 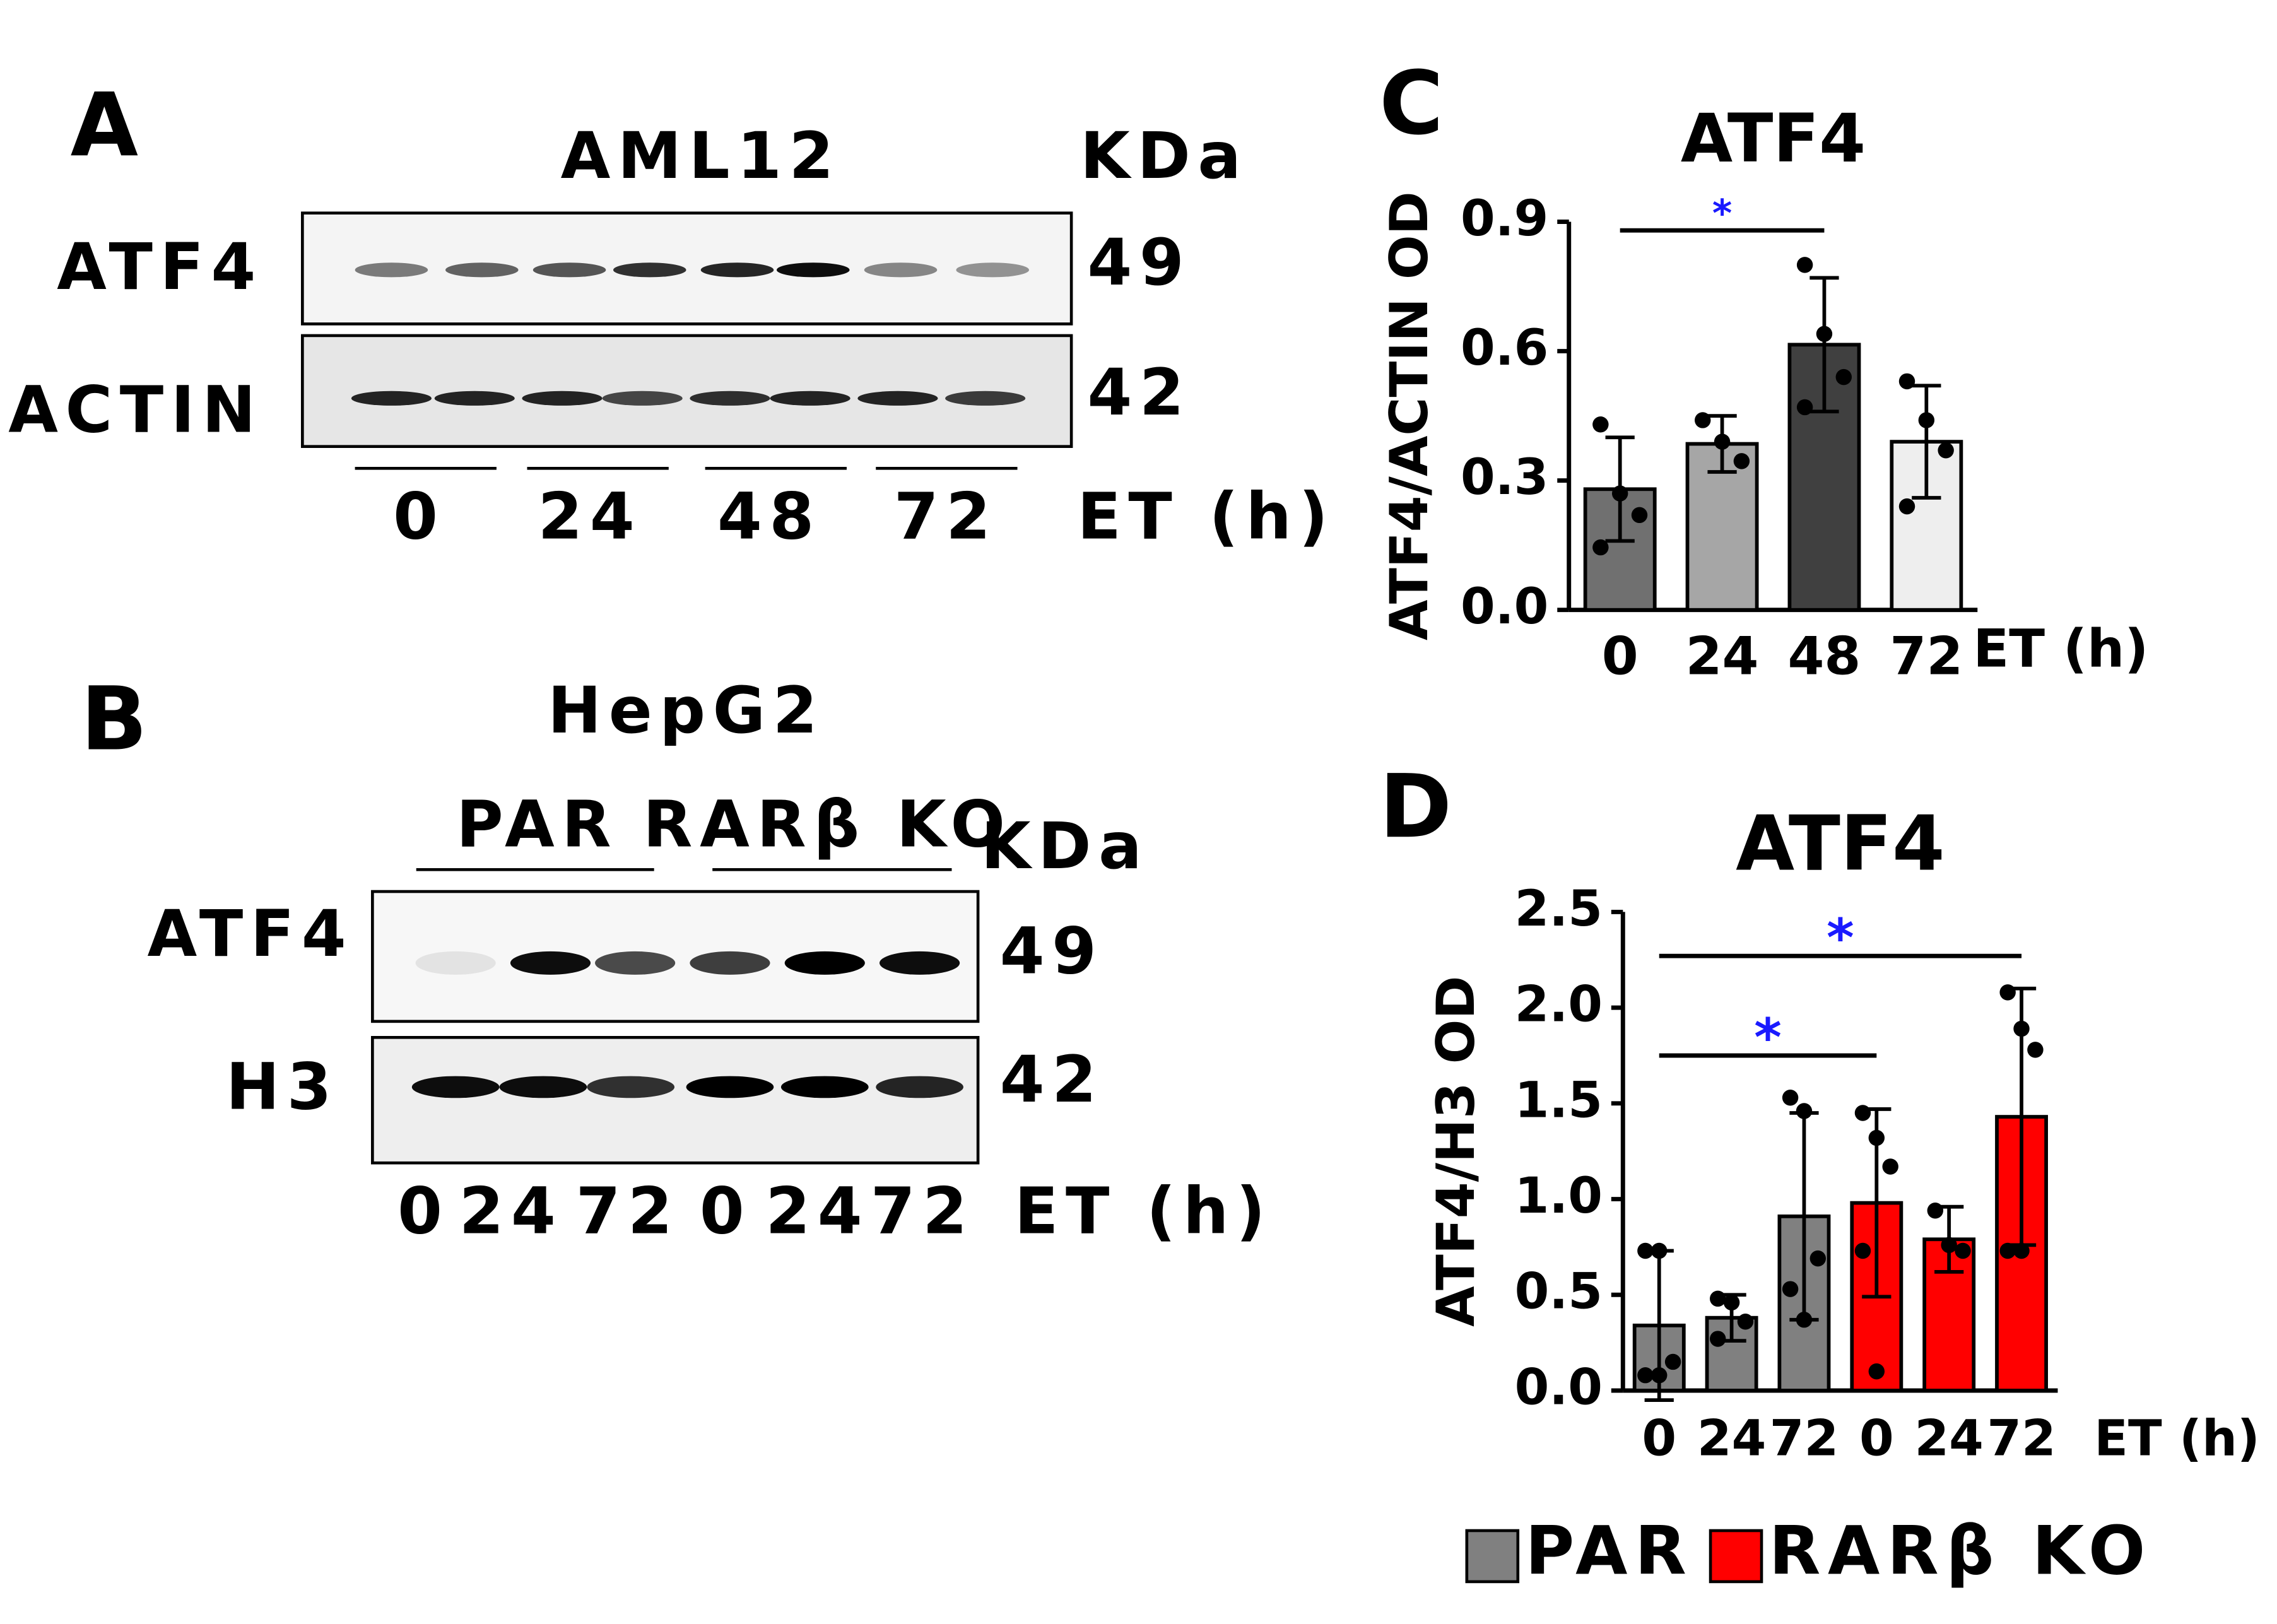 I want to click on group-label: PAR, so click(x=537, y=824).